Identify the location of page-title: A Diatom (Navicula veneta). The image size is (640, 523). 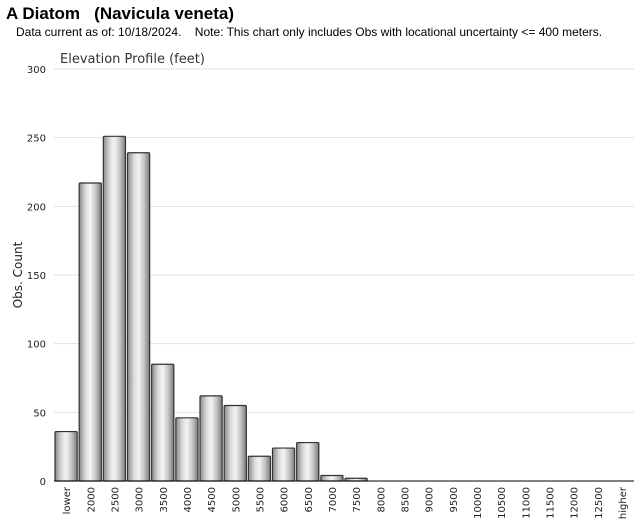
(120, 13).